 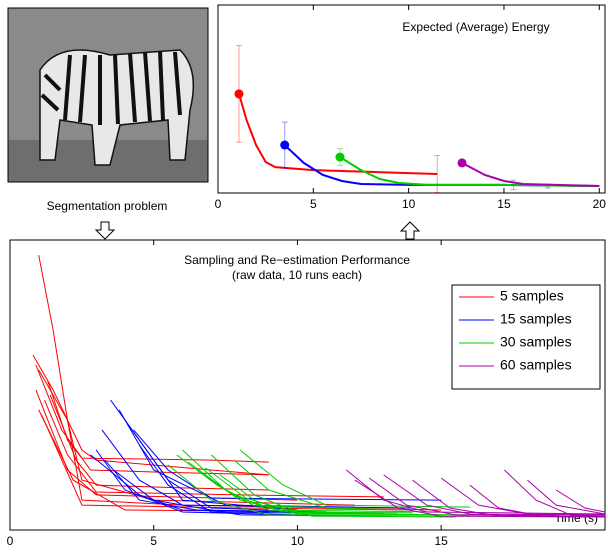 What do you see at coordinates (297, 275) in the screenshot?
I see `chart-subtitle: (raw data, 10 runs each)` at bounding box center [297, 275].